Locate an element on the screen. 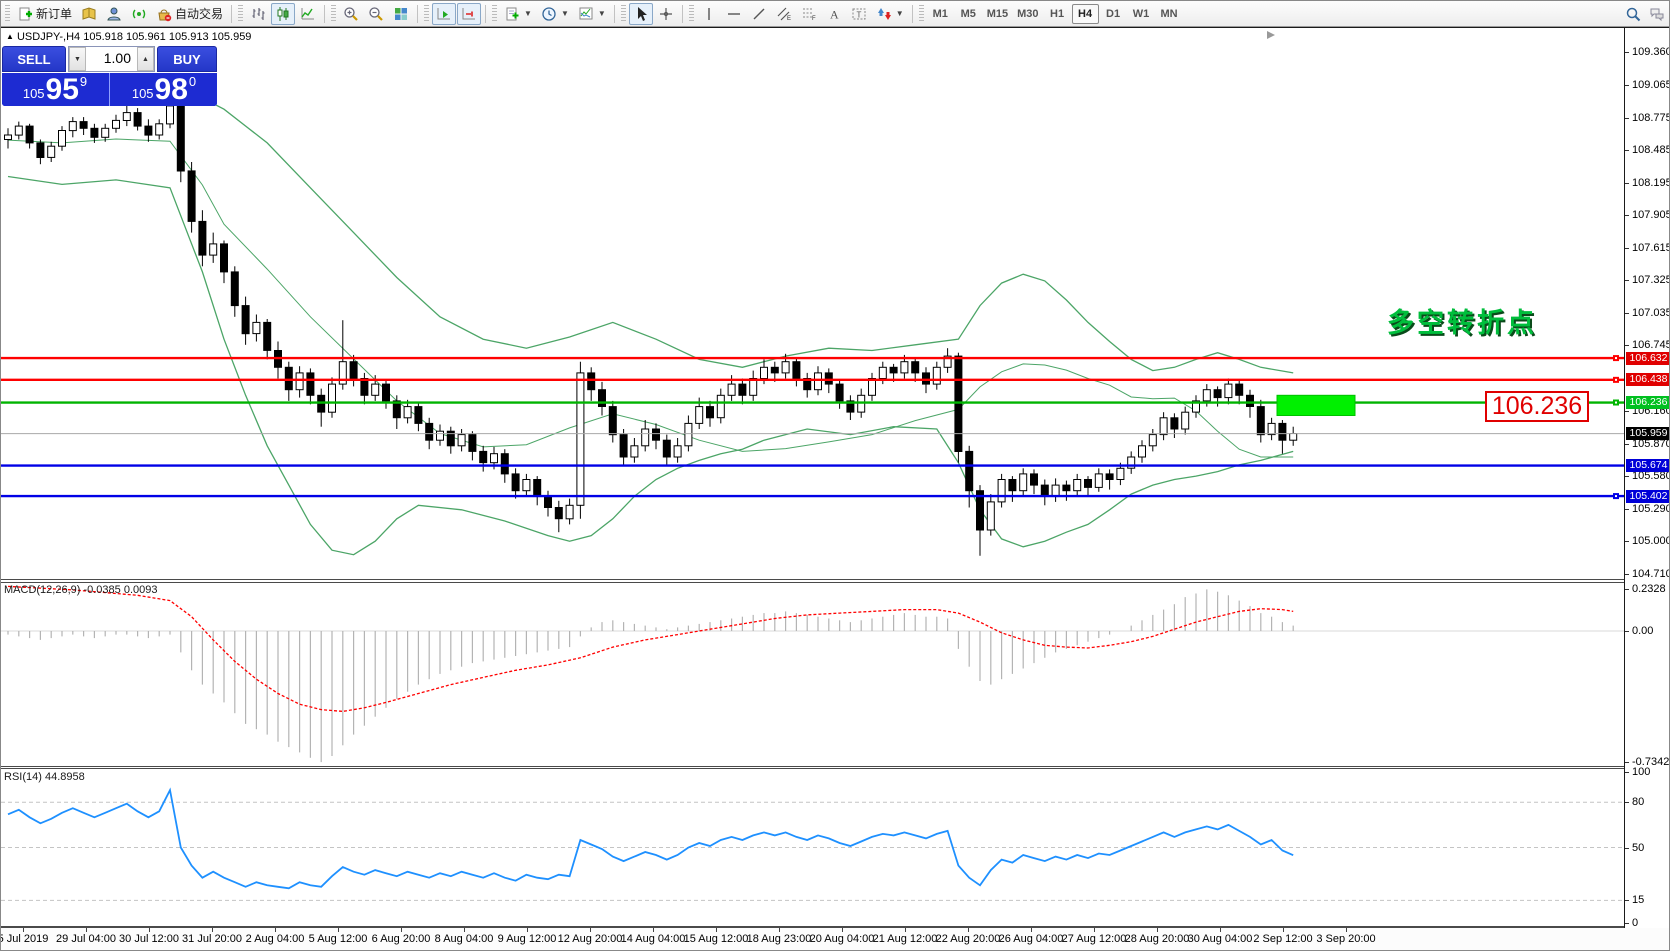  price-divider is located at coordinates (109, 89).